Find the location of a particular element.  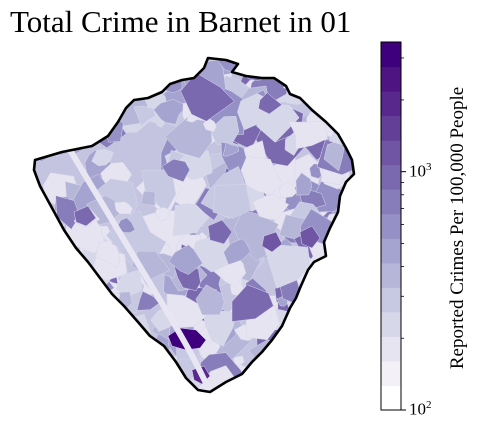

colorbar-bands is located at coordinates (391, 226).